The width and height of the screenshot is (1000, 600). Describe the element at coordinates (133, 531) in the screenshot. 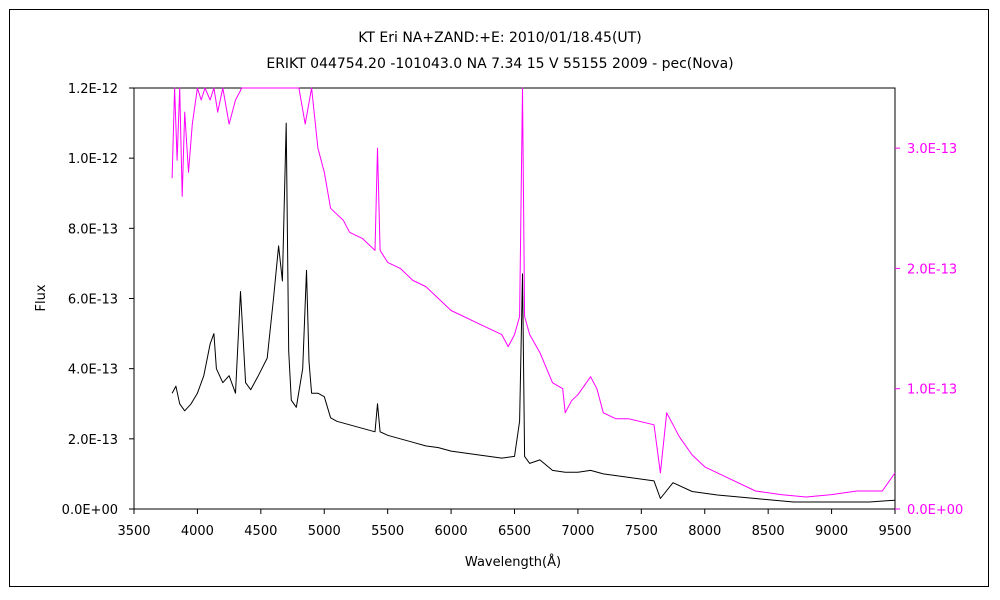

I see `x-tick-label: 3500` at that location.